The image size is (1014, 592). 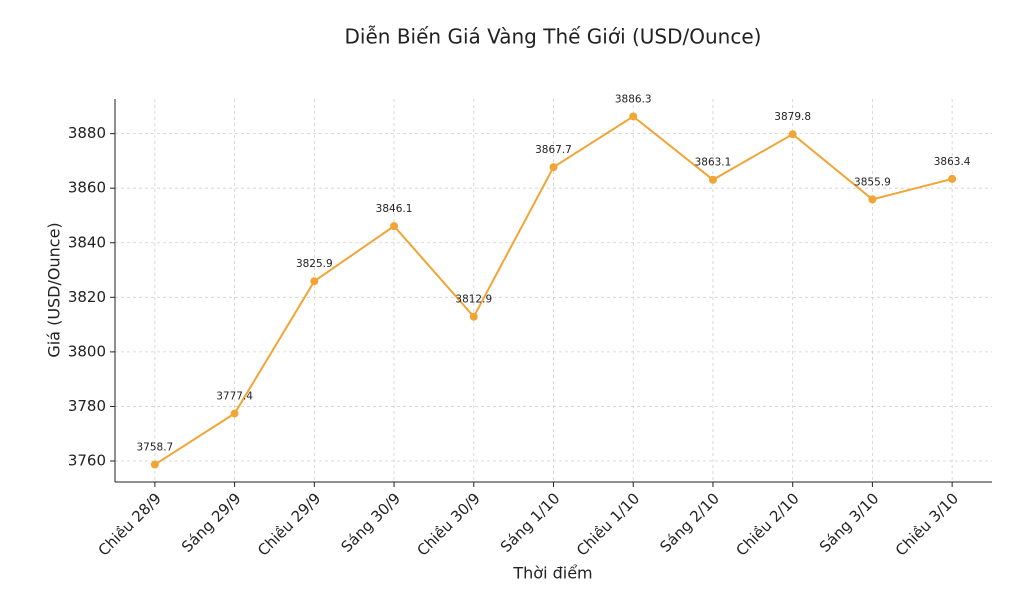 I want to click on value-label: 3863.1, so click(x=713, y=163).